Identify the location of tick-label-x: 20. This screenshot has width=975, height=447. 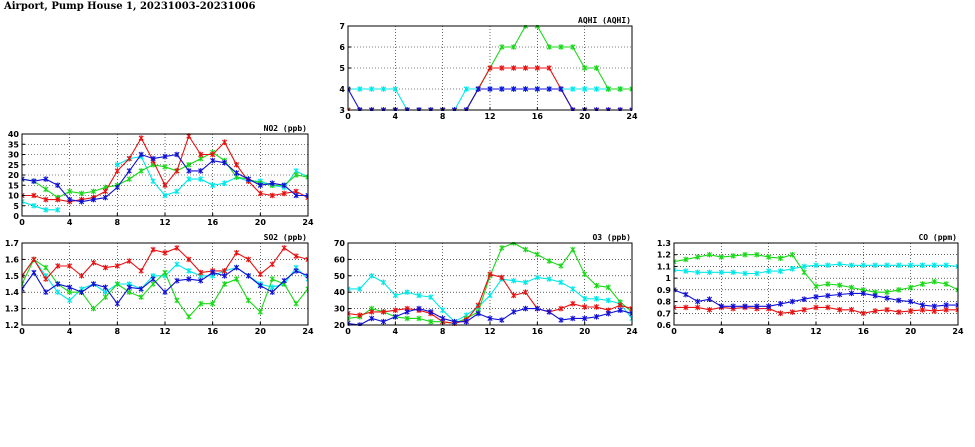
(585, 116).